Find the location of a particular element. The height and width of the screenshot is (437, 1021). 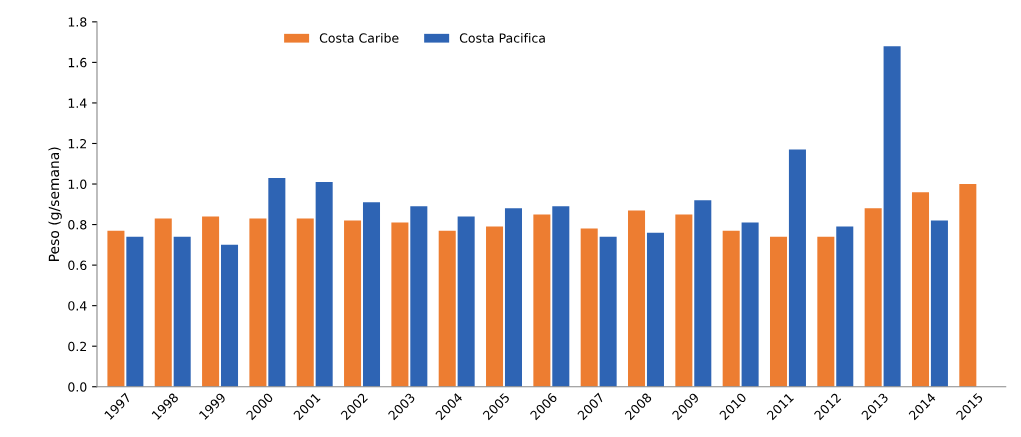

y-tick-label: 1.0 is located at coordinates (77, 184).